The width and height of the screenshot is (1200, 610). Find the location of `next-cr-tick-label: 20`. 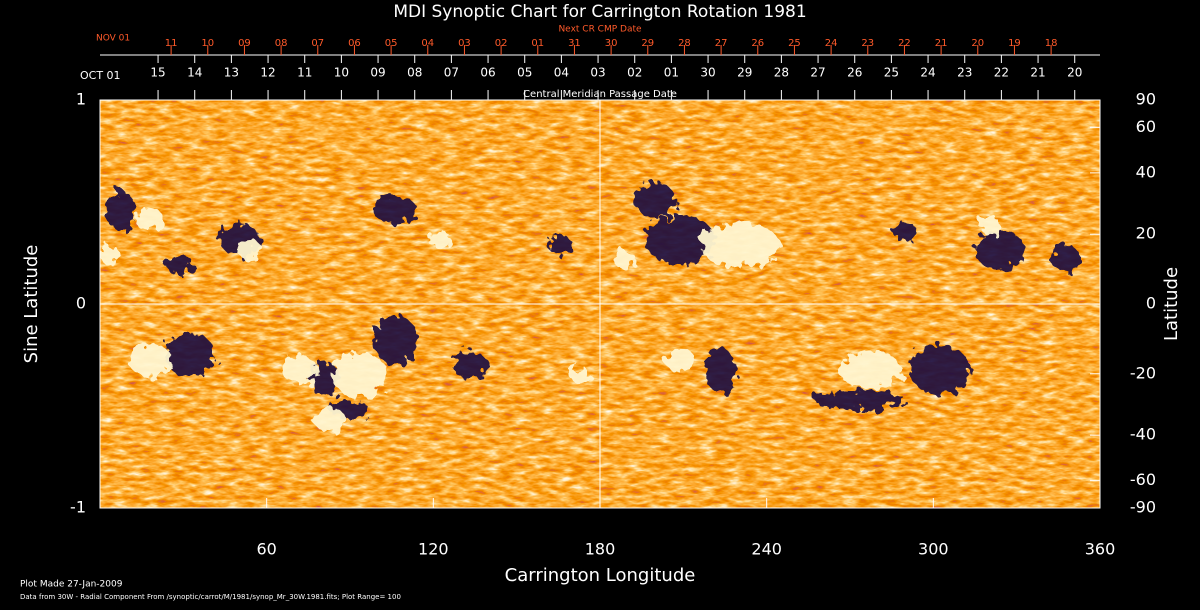

next-cr-tick-label: 20 is located at coordinates (977, 43).